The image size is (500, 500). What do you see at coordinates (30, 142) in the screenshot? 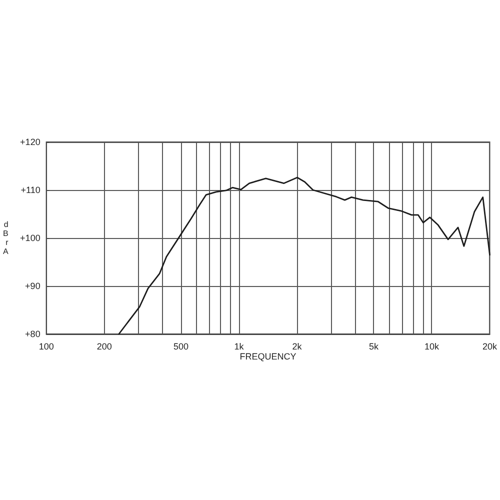
I see `y-tick-label: +120` at bounding box center [30, 142].